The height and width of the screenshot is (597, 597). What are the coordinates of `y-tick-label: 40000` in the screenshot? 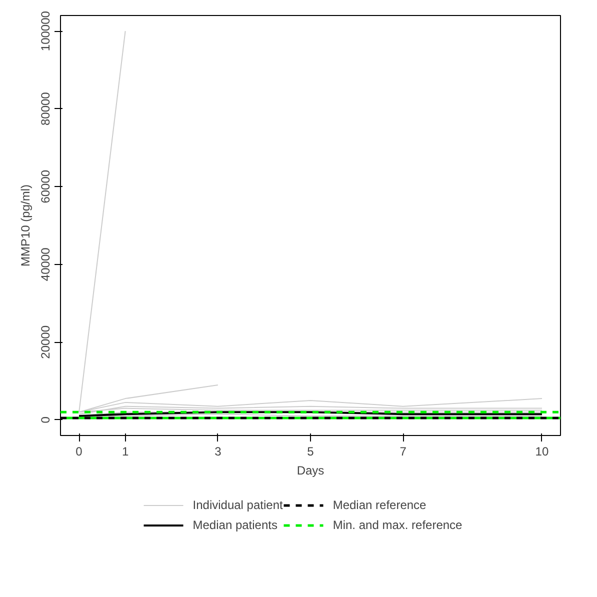 It's located at (45, 264).